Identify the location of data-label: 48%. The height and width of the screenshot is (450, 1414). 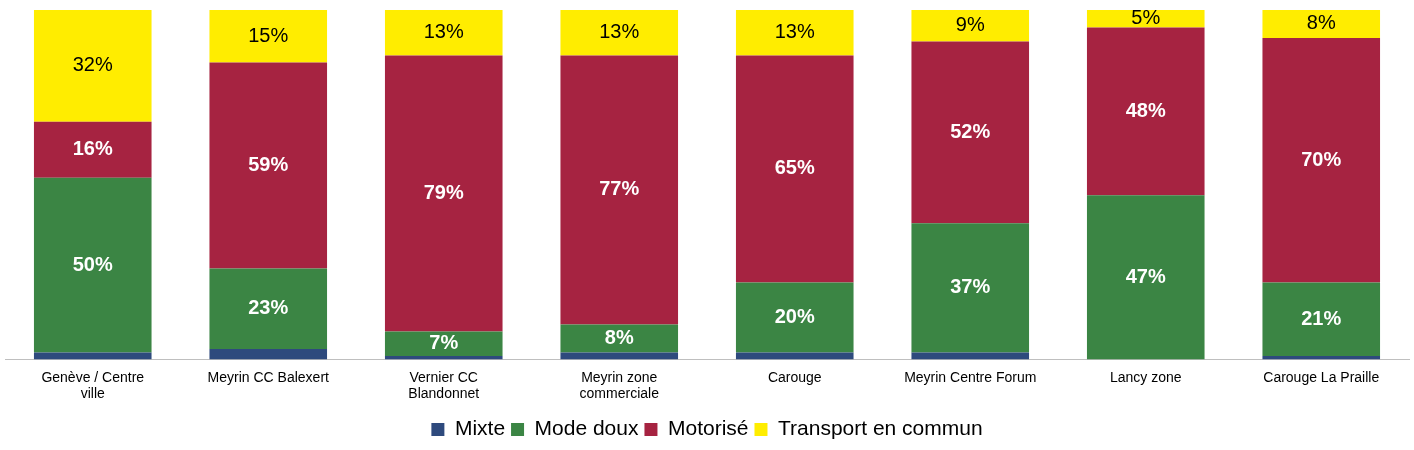
(1145, 109).